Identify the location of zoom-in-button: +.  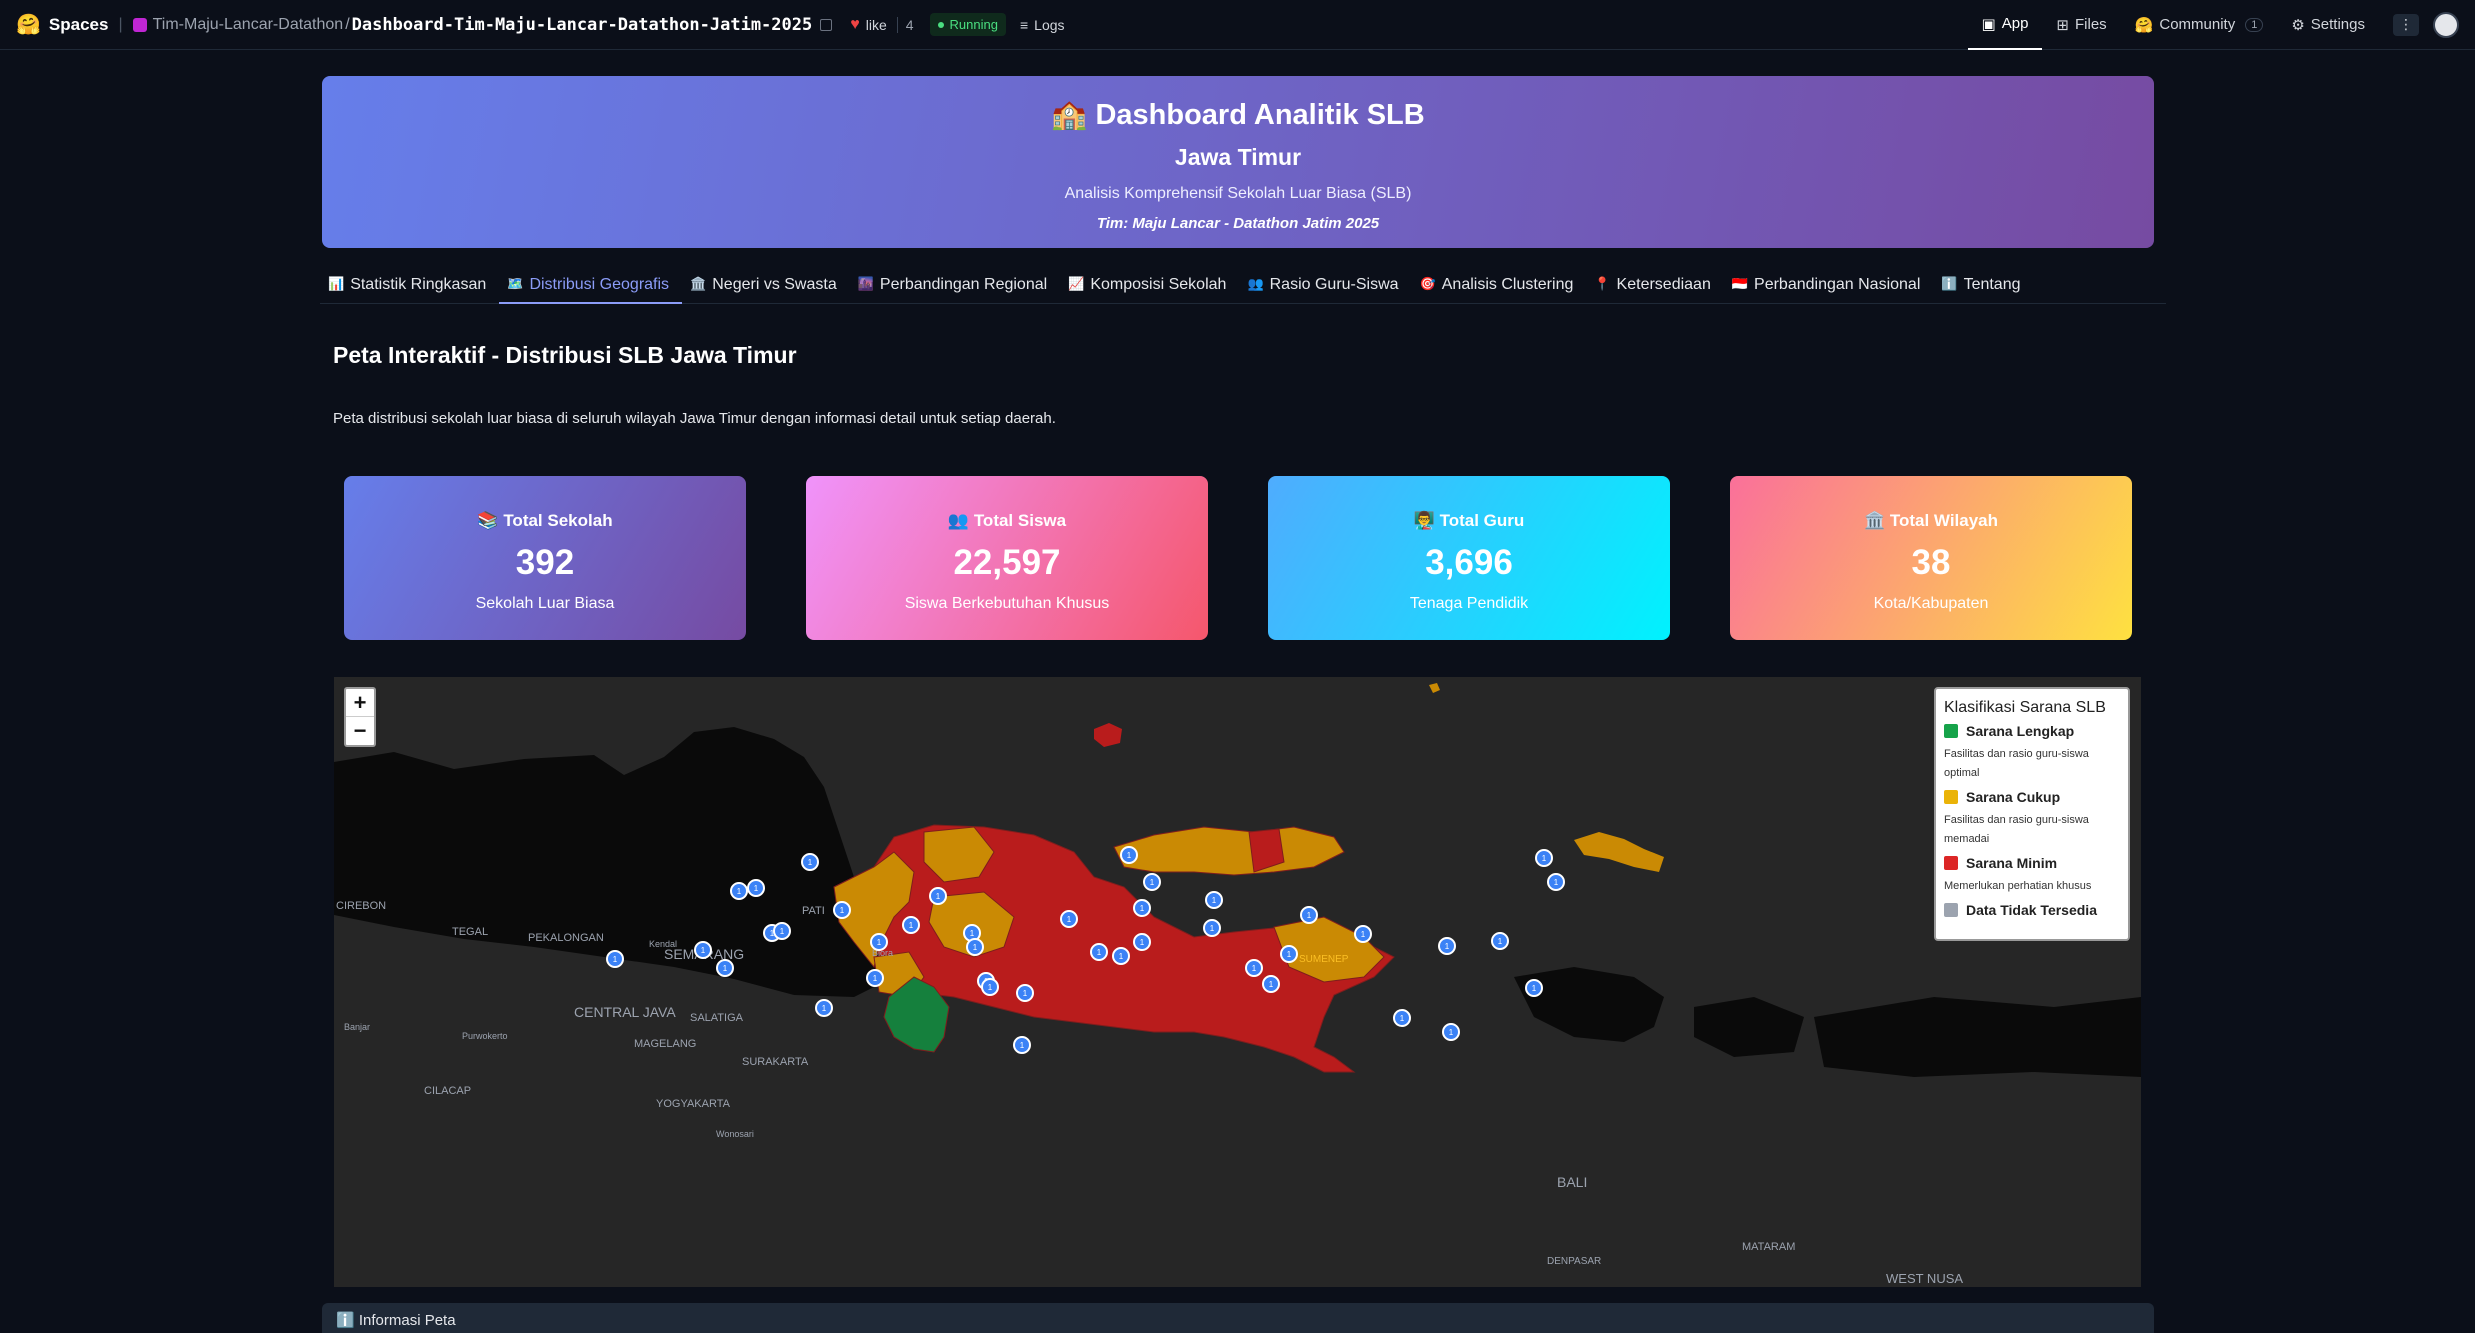
(360, 703).